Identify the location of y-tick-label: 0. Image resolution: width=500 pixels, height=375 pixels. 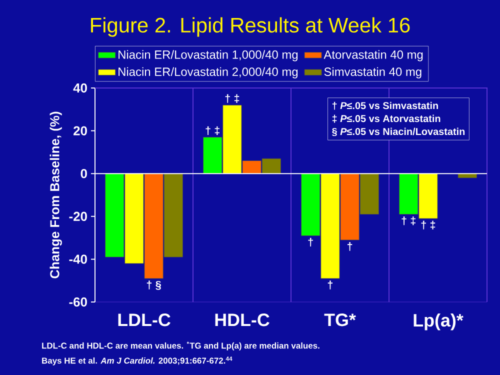
(83, 173).